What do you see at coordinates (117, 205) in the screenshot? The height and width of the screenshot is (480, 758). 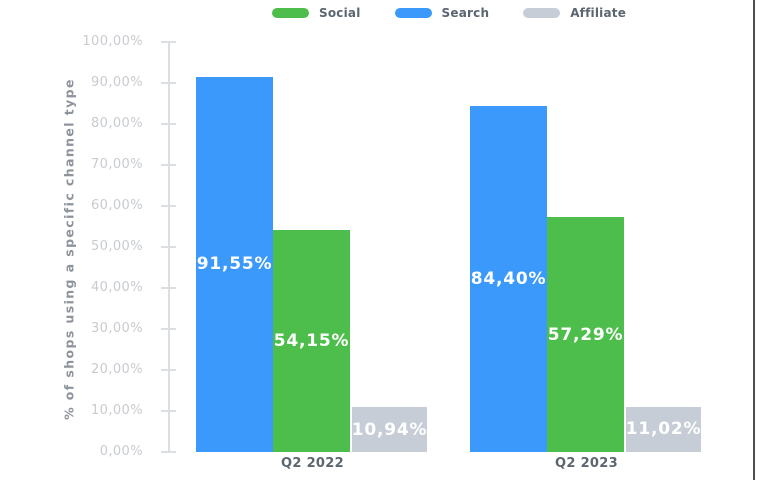 I see `y-tick-label: 60,00%` at bounding box center [117, 205].